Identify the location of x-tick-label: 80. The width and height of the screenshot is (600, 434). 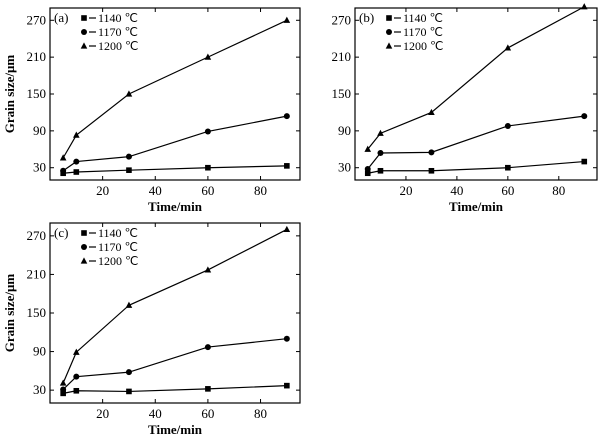
(260, 190).